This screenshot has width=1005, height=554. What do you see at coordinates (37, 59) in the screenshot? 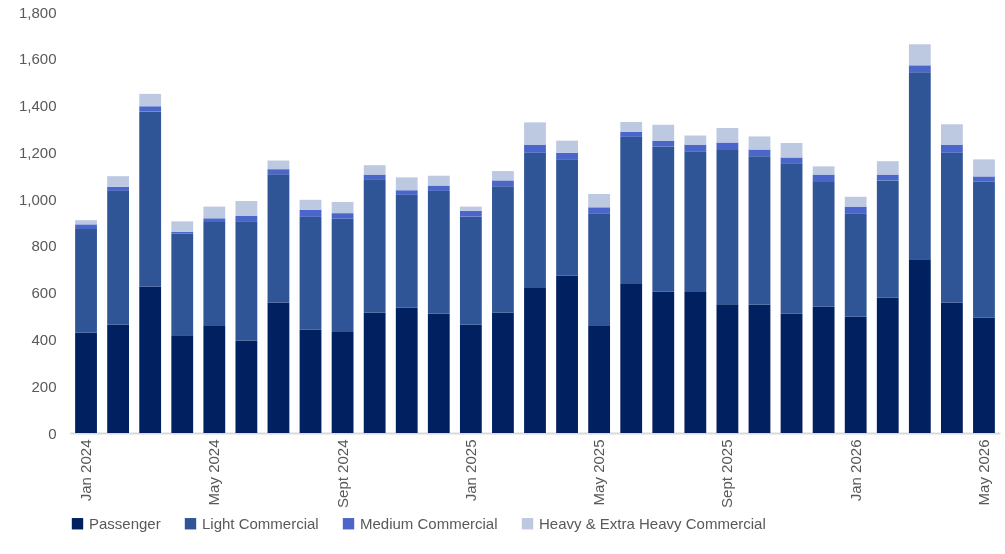
I see `y-tick-label: 1,600` at bounding box center [37, 59].